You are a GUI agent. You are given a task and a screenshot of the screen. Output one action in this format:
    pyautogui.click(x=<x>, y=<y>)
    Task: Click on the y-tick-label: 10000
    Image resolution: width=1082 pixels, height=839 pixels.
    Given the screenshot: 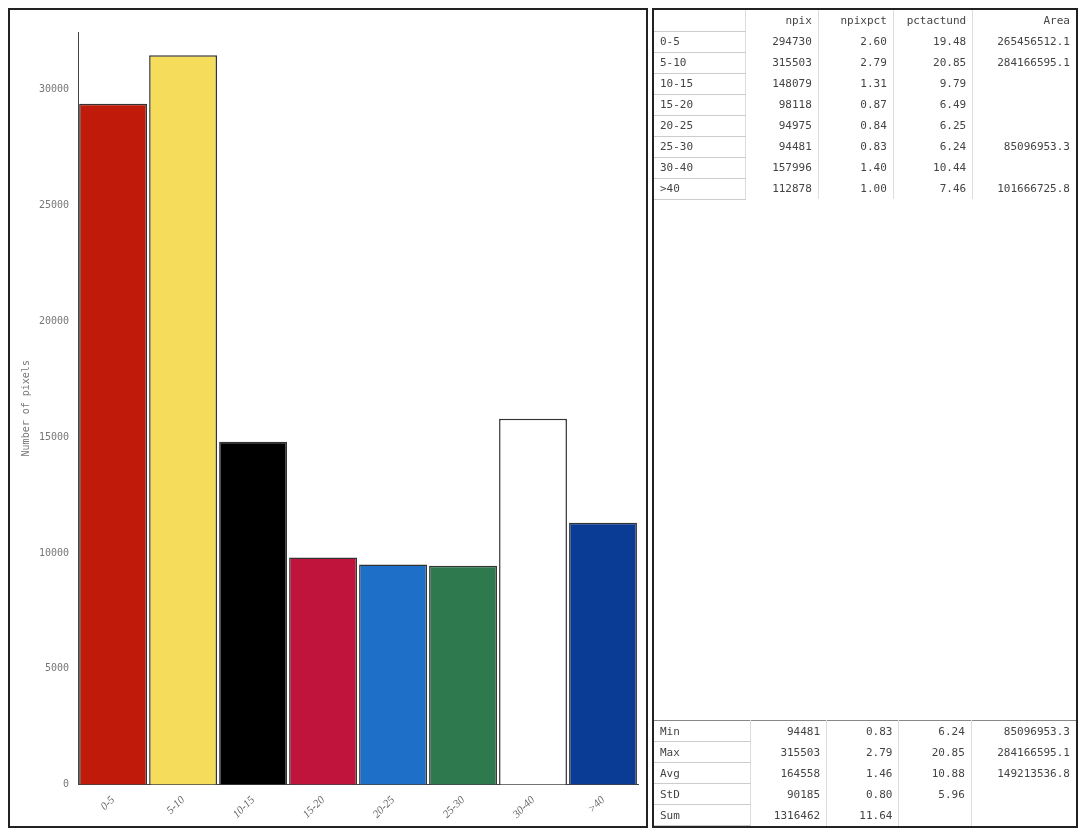 What is the action you would take?
    pyautogui.click(x=54, y=552)
    